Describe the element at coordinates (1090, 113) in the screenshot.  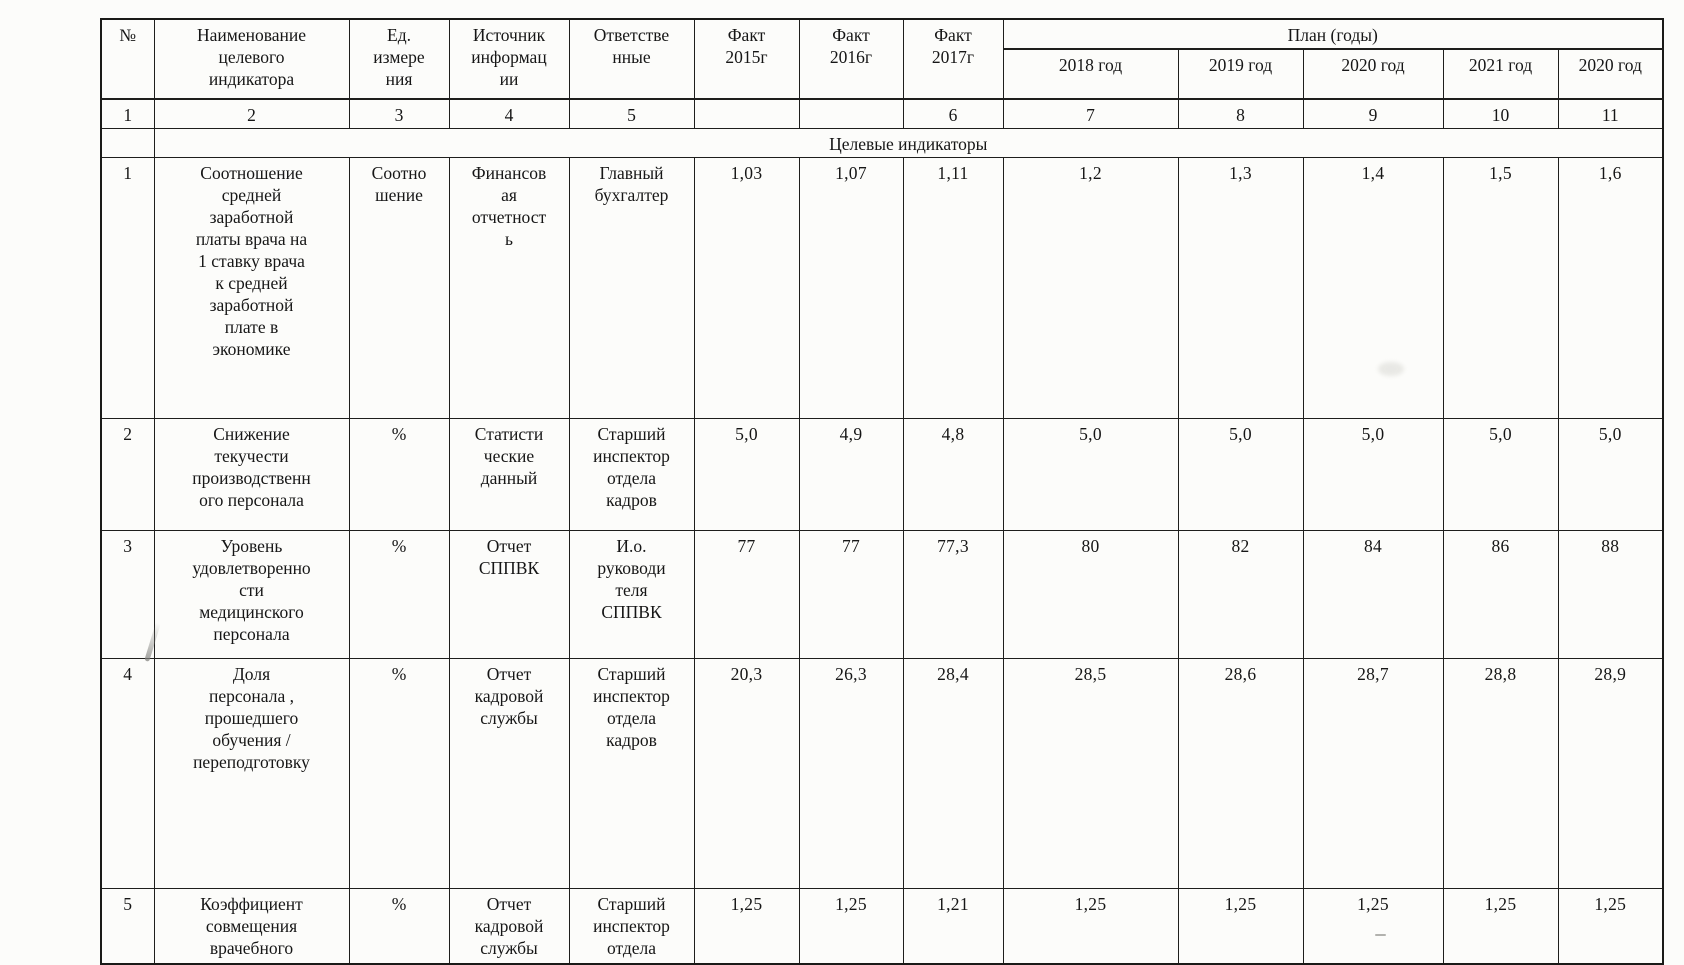
I see `col-num: 7` at that location.